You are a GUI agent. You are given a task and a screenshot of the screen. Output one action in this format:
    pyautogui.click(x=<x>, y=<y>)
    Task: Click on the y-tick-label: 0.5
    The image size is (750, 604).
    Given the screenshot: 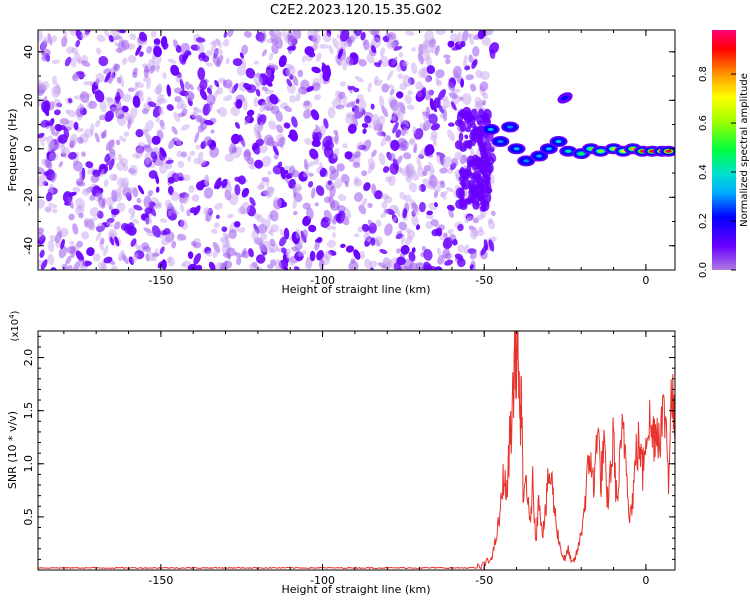 What is the action you would take?
    pyautogui.click(x=28, y=517)
    